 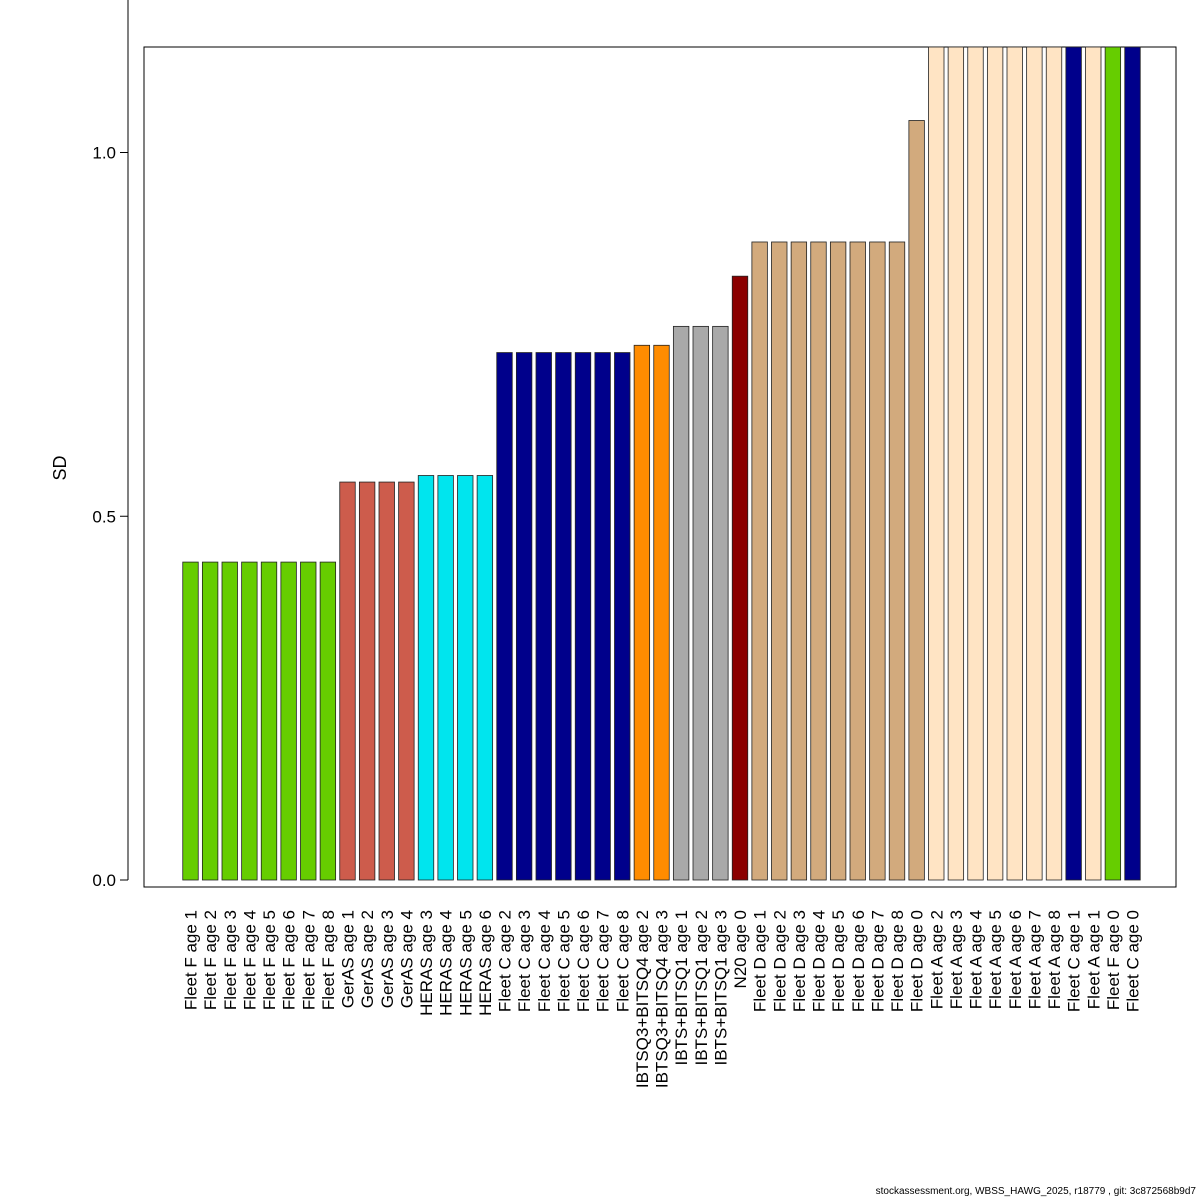 I want to click on x-tick-label: Fleet A age 3, so click(x=956, y=959).